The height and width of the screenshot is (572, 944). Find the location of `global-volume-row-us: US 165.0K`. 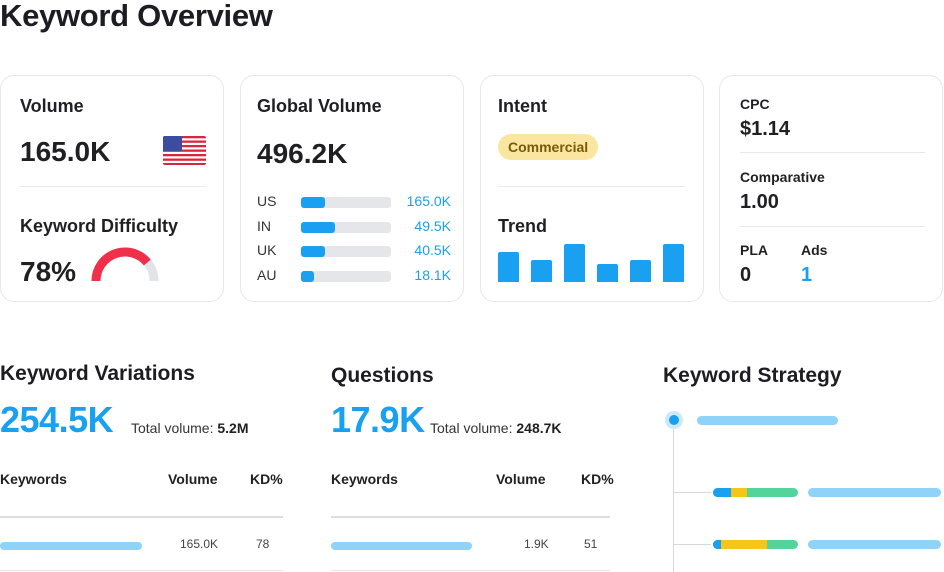

global-volume-row-us: US 165.0K is located at coordinates (354, 202).